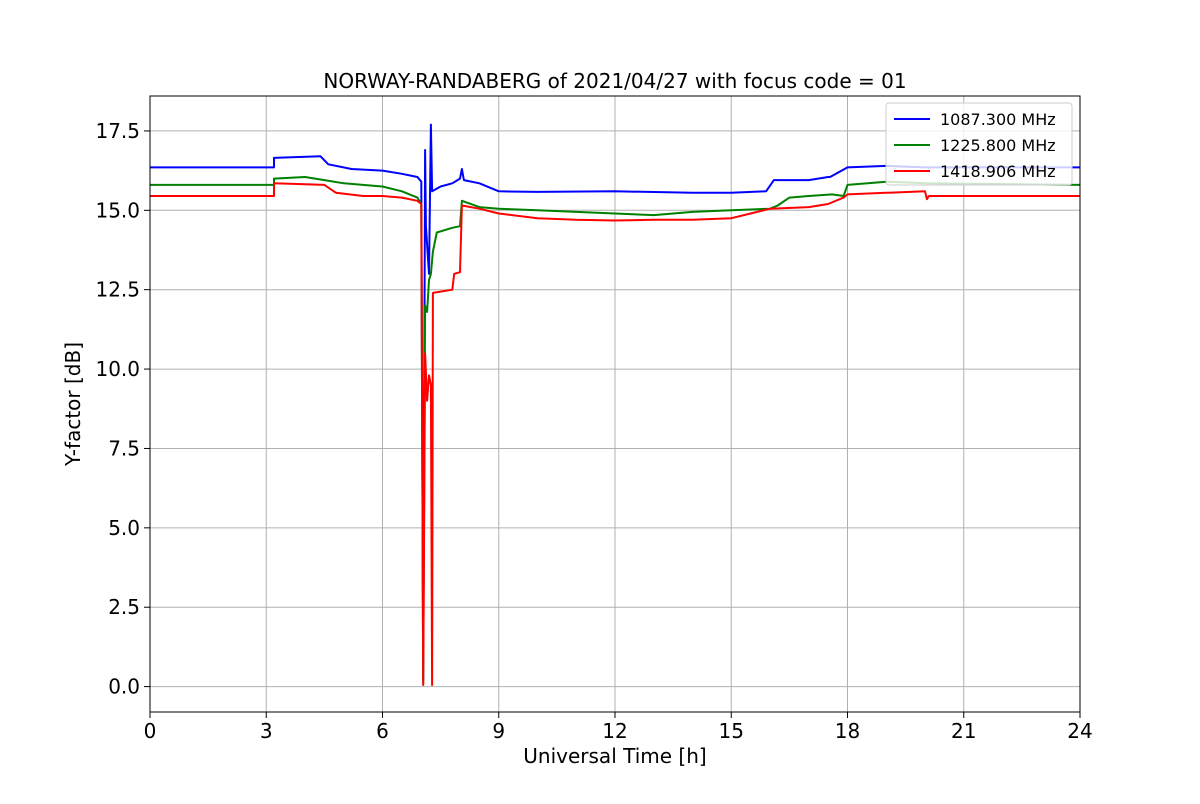  I want to click on y-tick-label: 0.0, so click(124, 687).